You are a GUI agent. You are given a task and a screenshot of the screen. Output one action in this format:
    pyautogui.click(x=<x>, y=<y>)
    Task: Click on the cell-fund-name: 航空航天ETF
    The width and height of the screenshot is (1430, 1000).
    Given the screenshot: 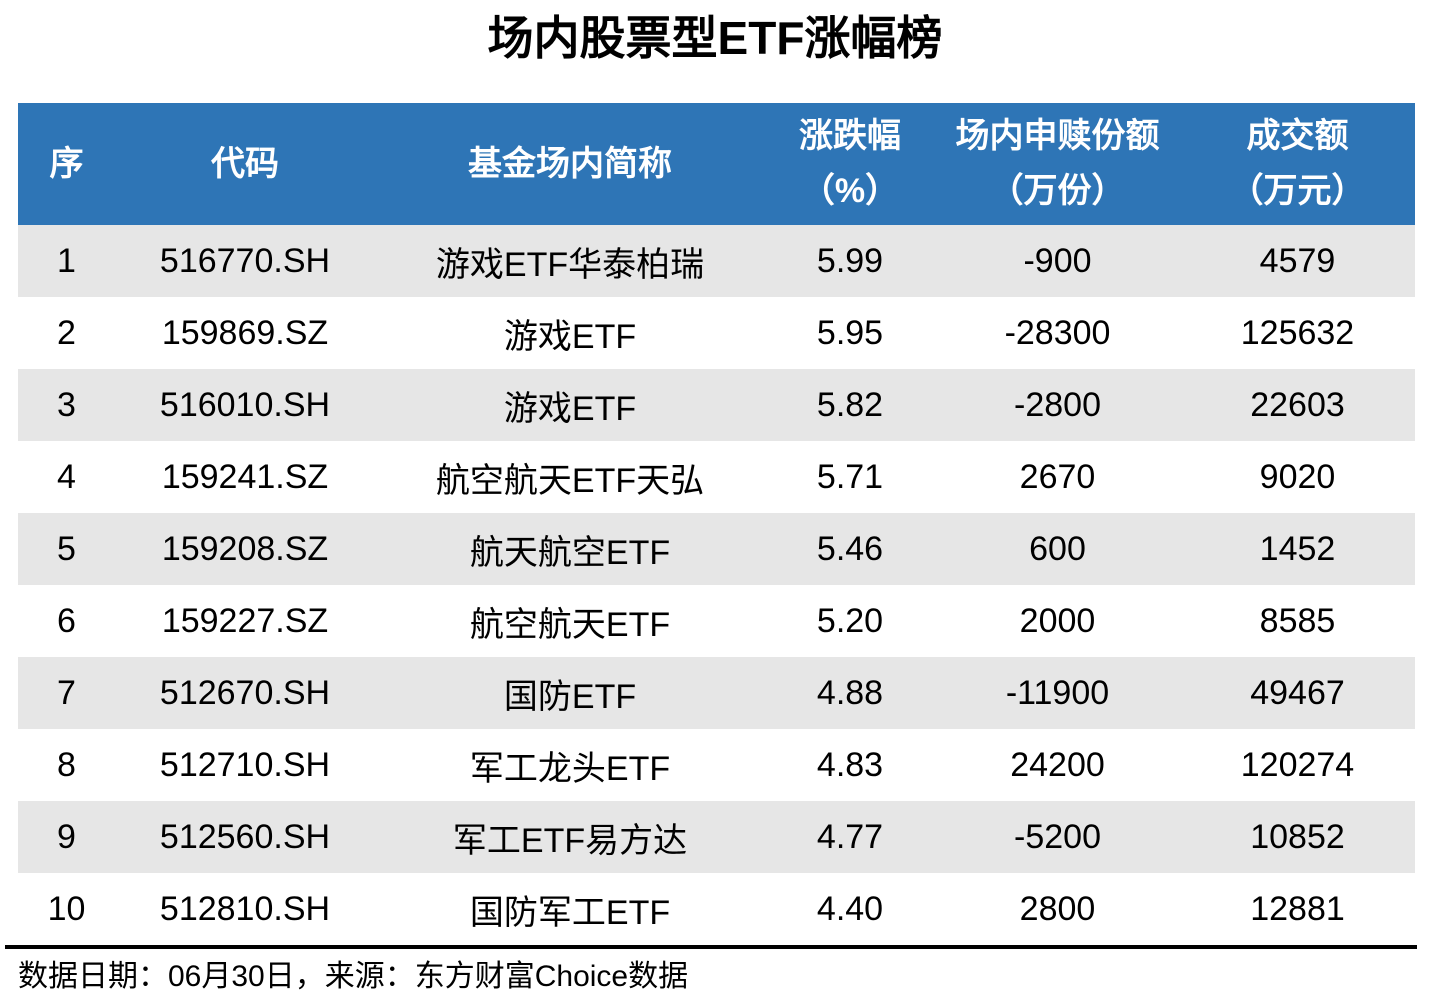 What is the action you would take?
    pyautogui.click(x=570, y=624)
    